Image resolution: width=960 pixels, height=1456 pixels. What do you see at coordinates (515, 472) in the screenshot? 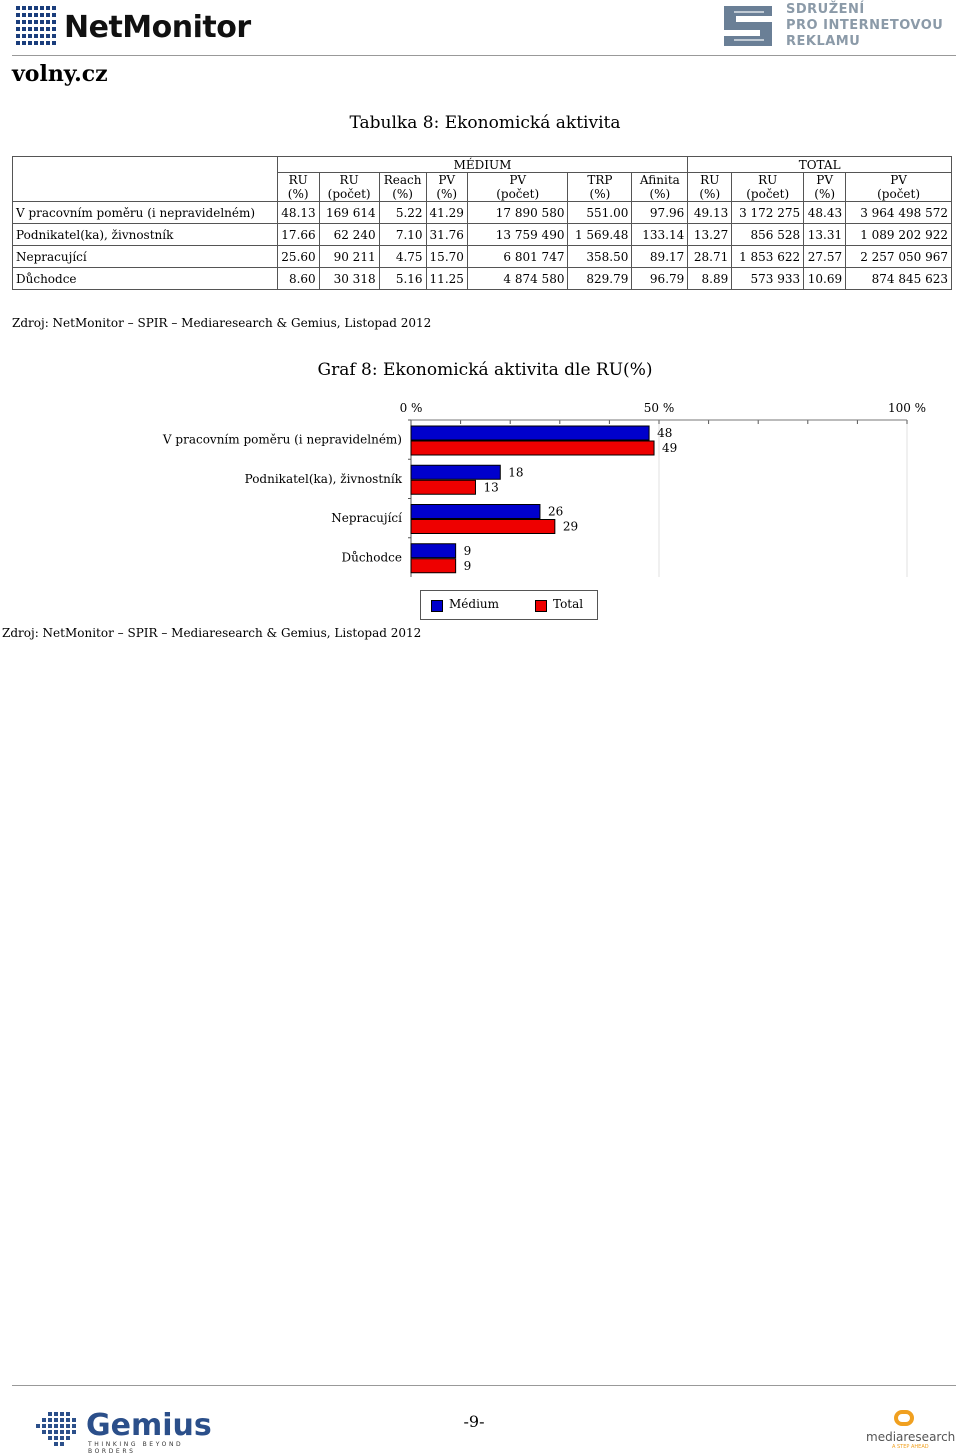
I see `data-label-medium: 18` at bounding box center [515, 472].